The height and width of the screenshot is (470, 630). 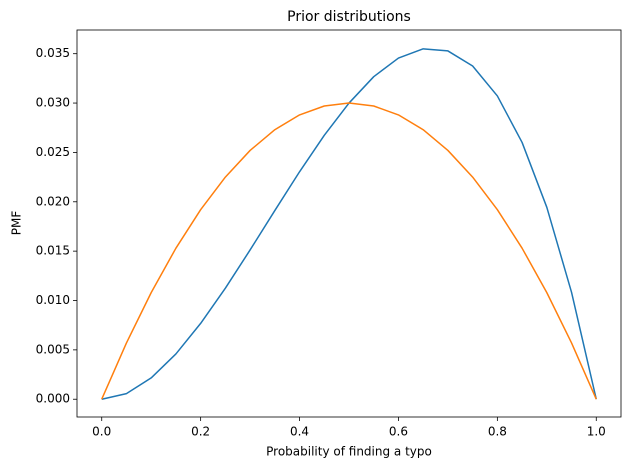 What do you see at coordinates (200, 432) in the screenshot?
I see `x-tick-label: 0.2` at bounding box center [200, 432].